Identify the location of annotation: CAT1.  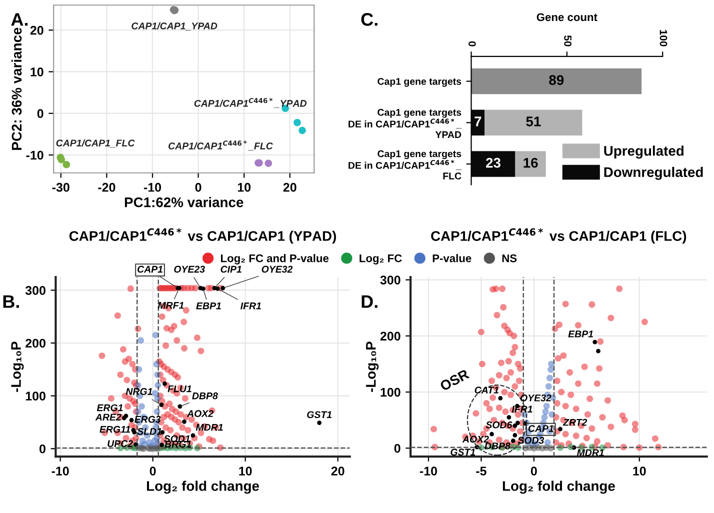
(486, 390).